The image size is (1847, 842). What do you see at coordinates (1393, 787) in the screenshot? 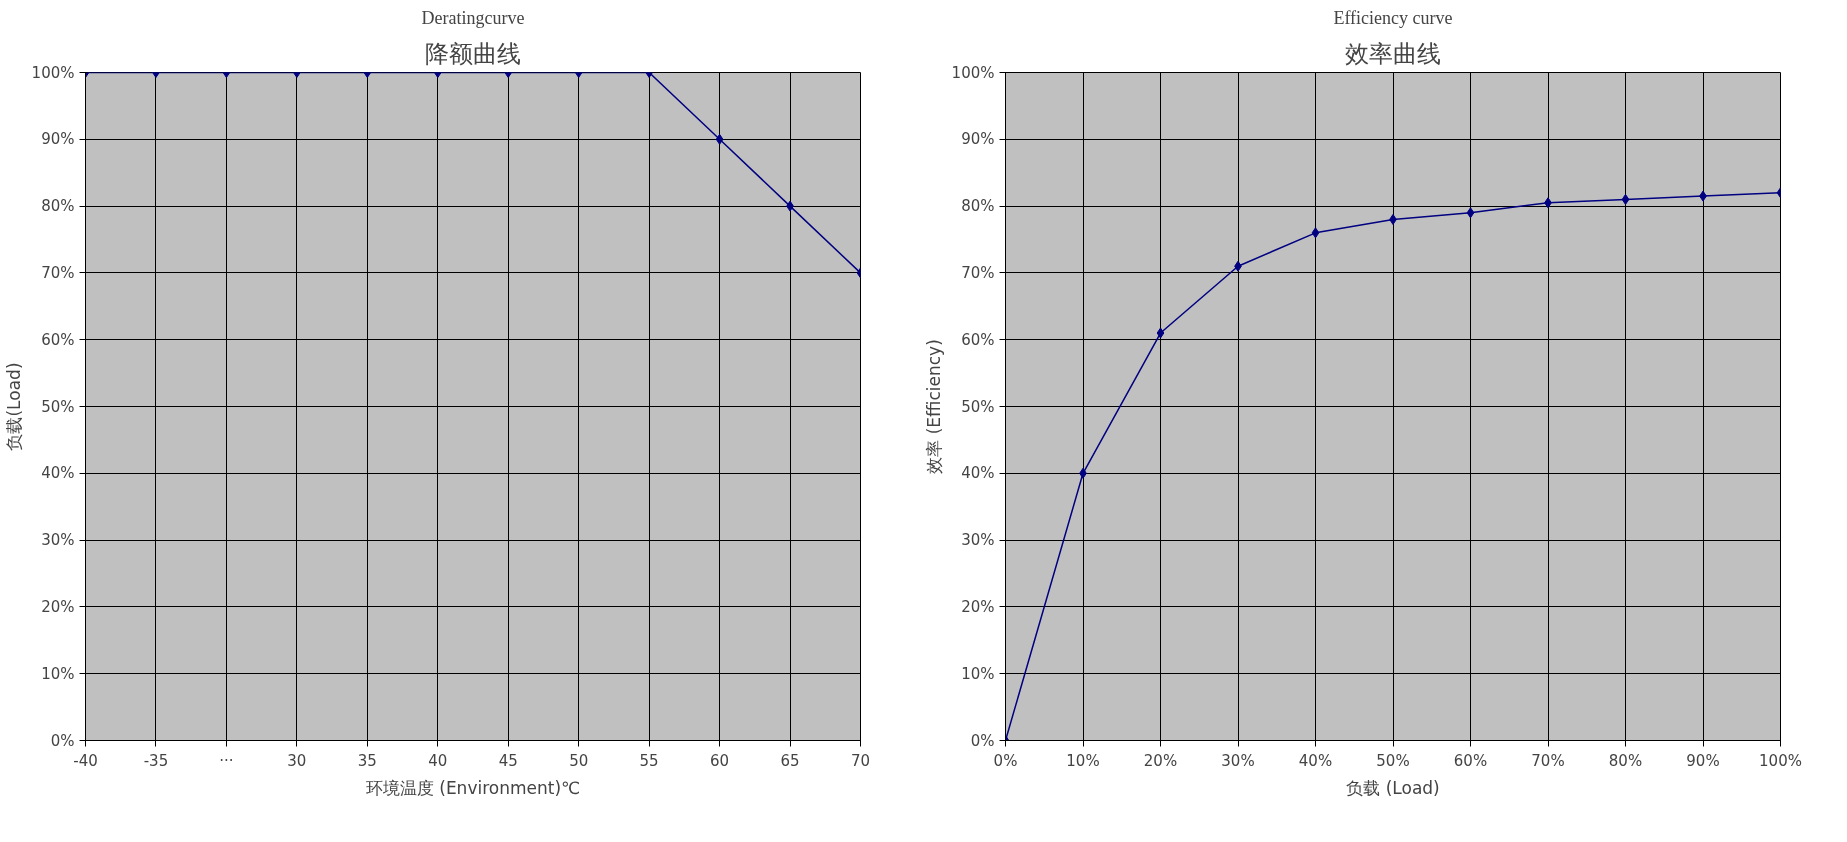
I see `x-axis-title: 负载 (Load)` at bounding box center [1393, 787].